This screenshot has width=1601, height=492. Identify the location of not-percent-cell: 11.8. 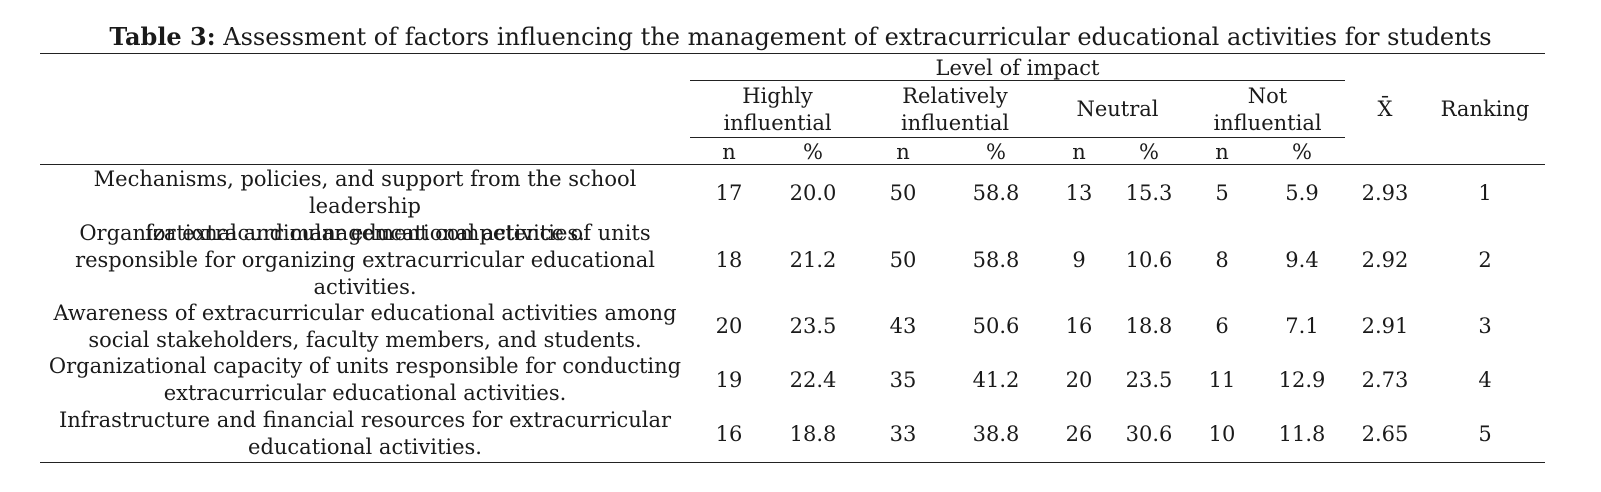
(1302, 433).